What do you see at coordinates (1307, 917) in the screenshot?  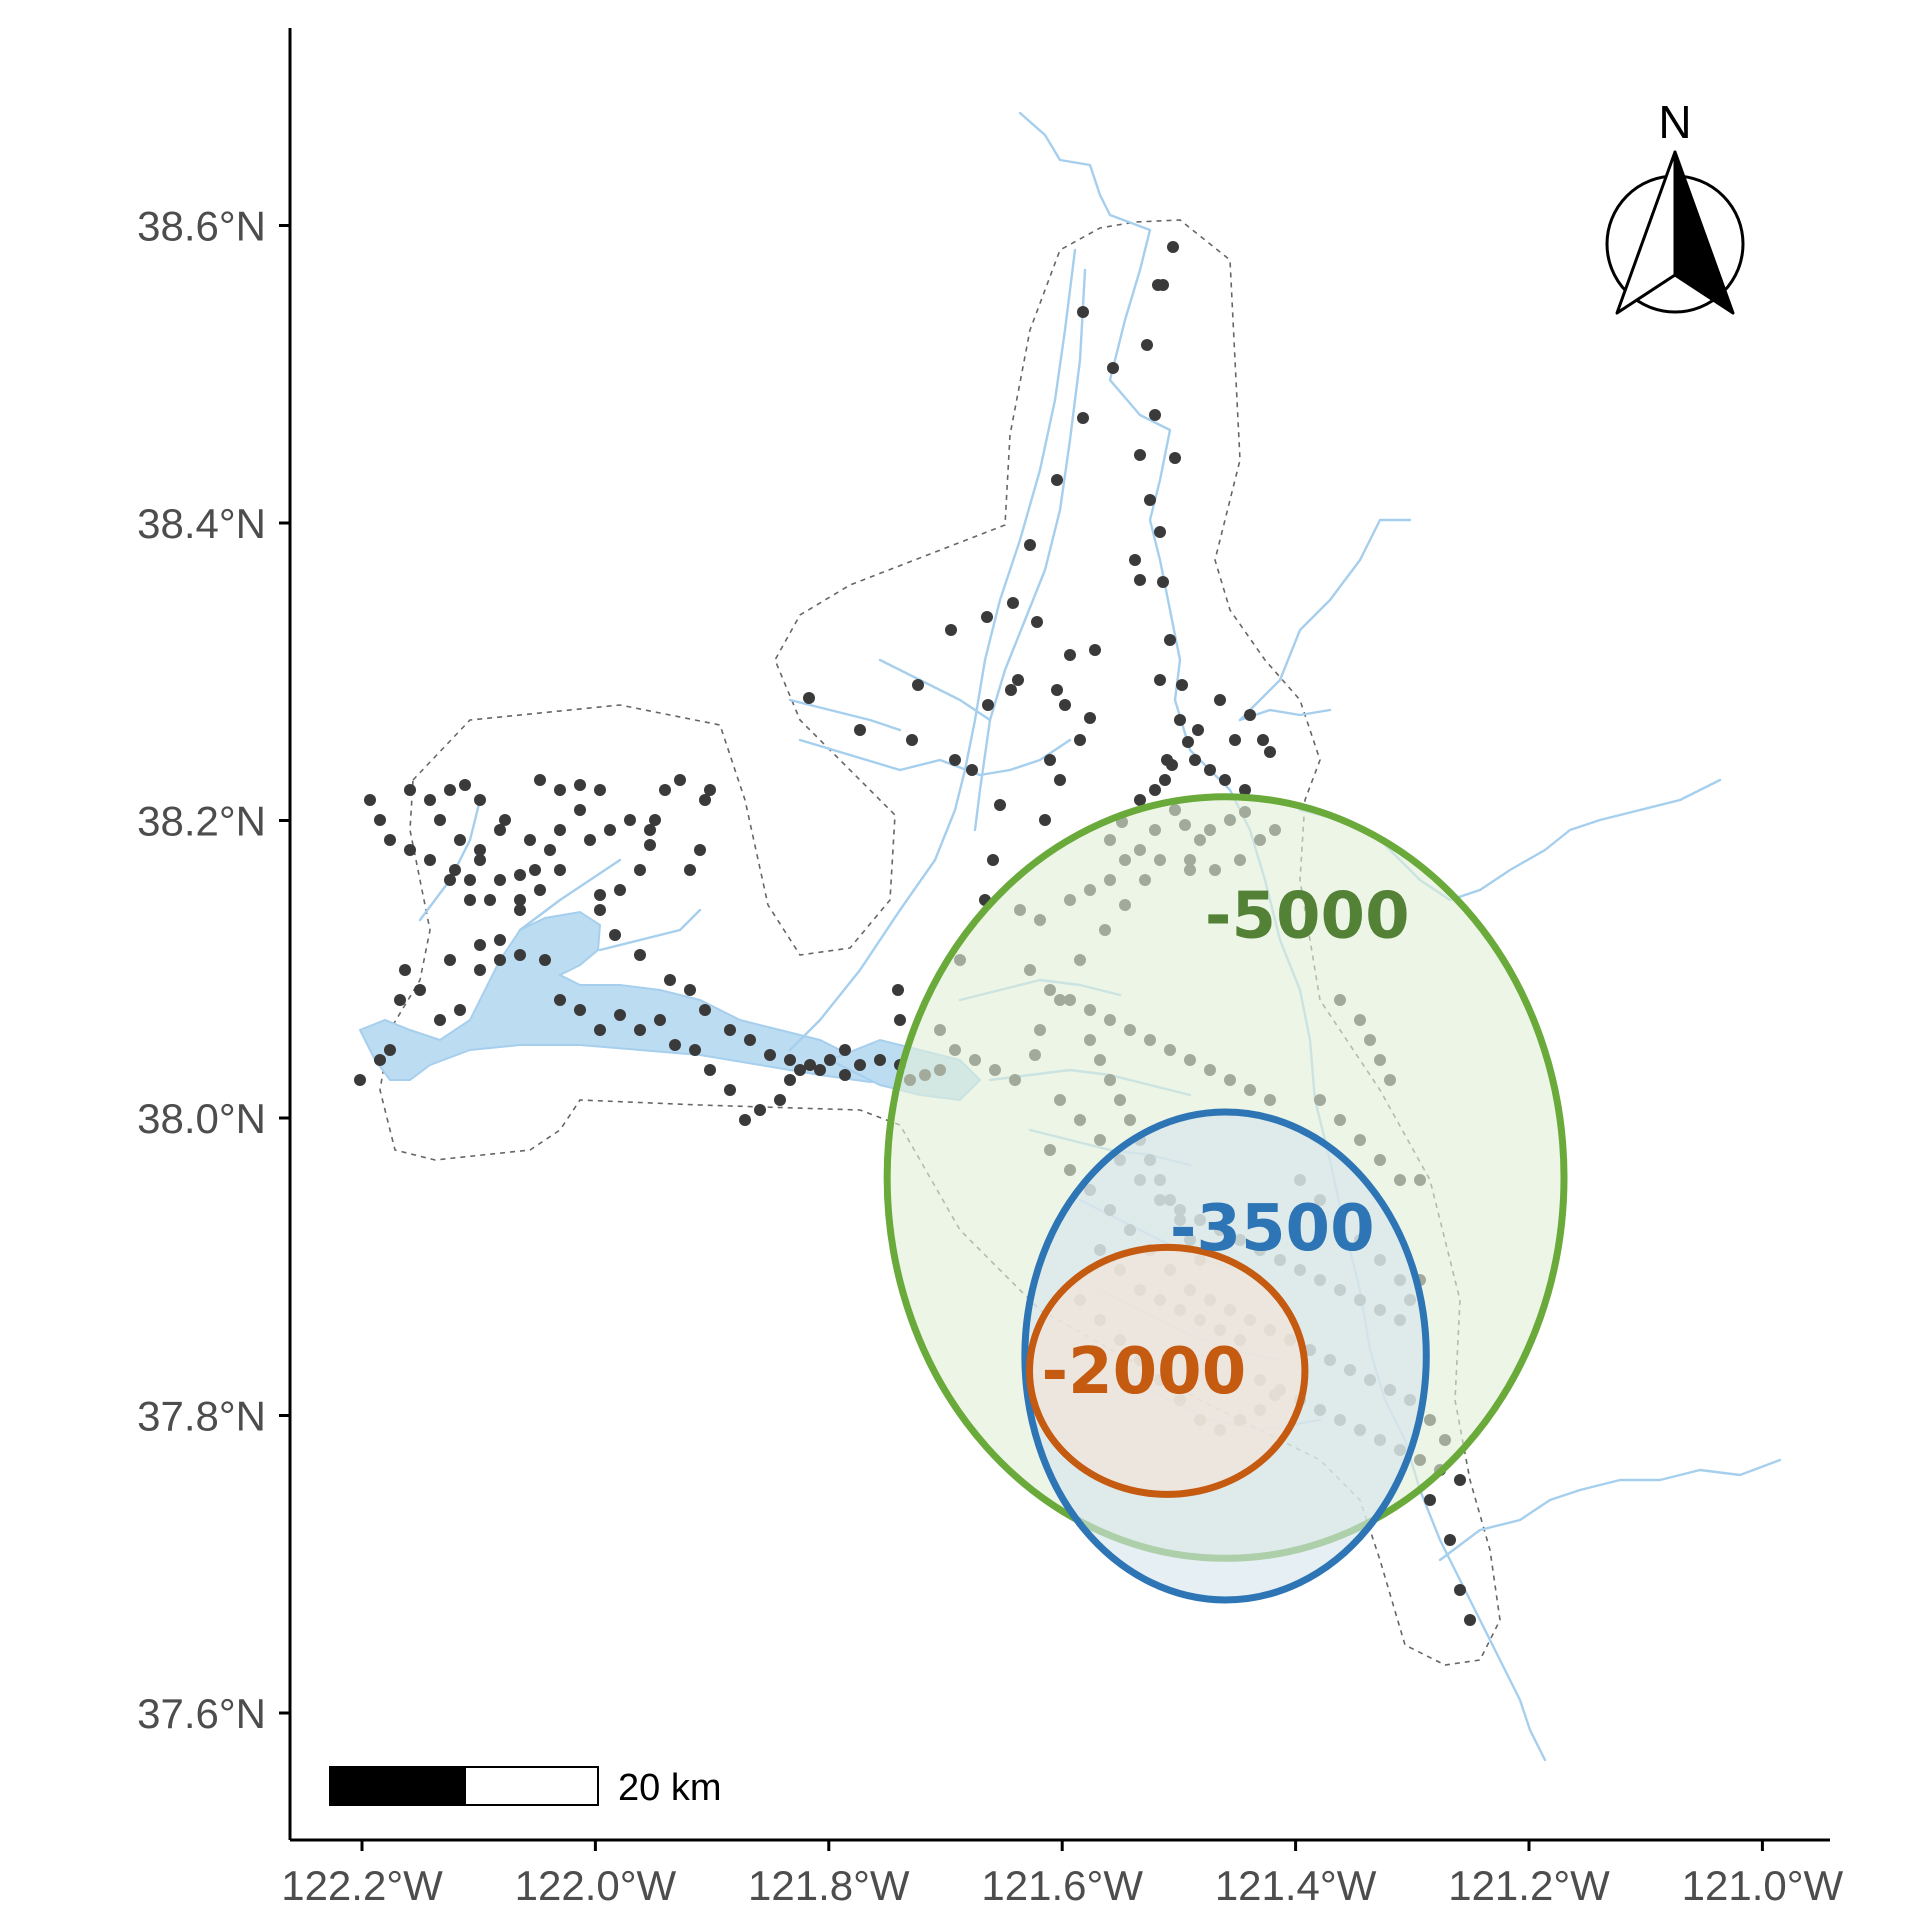 I see `zone-label: -5000` at bounding box center [1307, 917].